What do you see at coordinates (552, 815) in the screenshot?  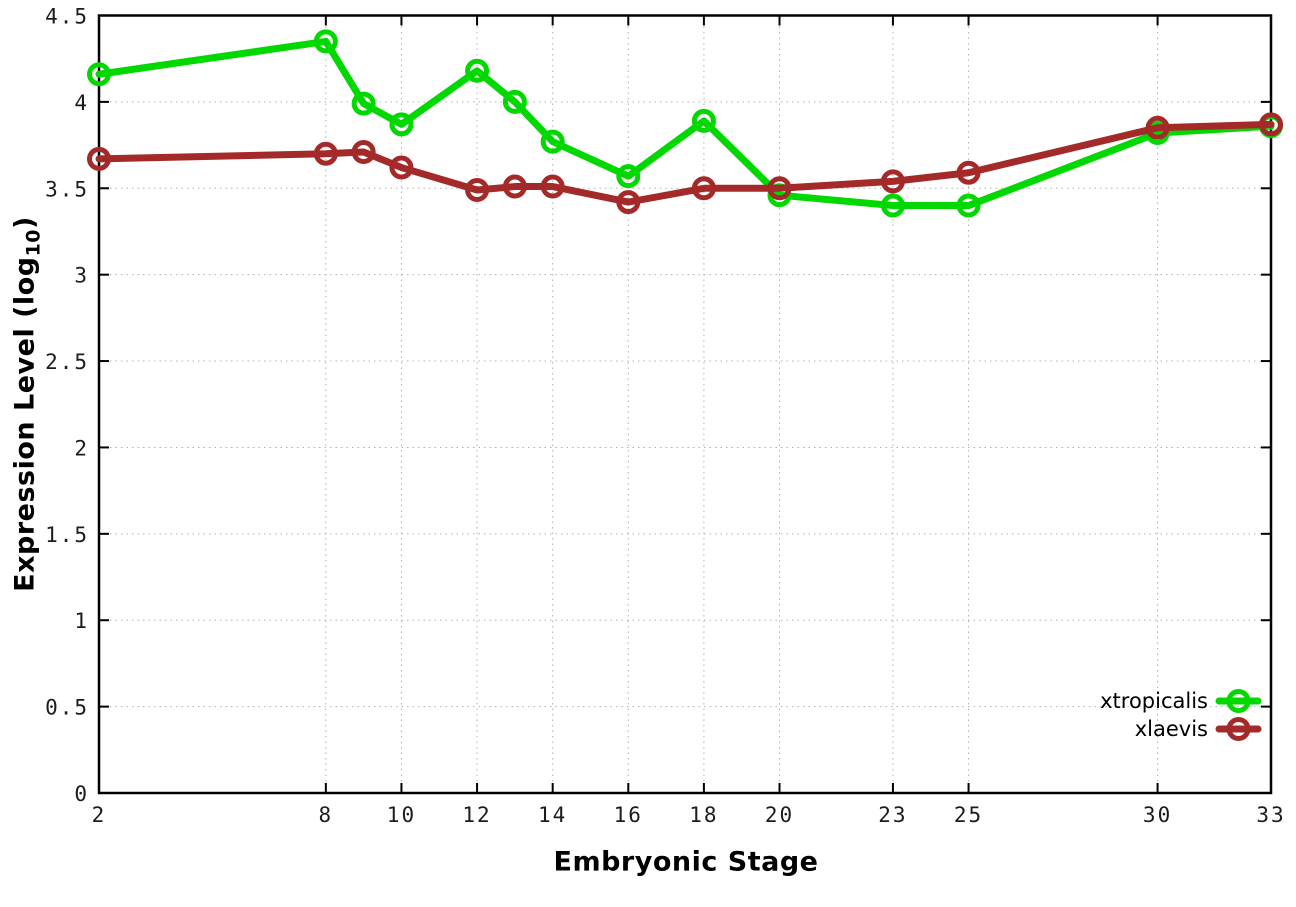 I see `x-tick-label: 14` at bounding box center [552, 815].